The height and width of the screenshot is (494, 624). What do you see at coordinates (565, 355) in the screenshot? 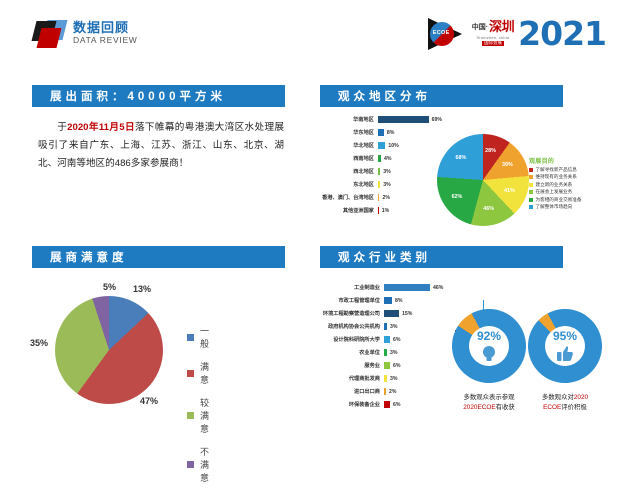
I see `thumbs-up-icon` at bounding box center [565, 355].